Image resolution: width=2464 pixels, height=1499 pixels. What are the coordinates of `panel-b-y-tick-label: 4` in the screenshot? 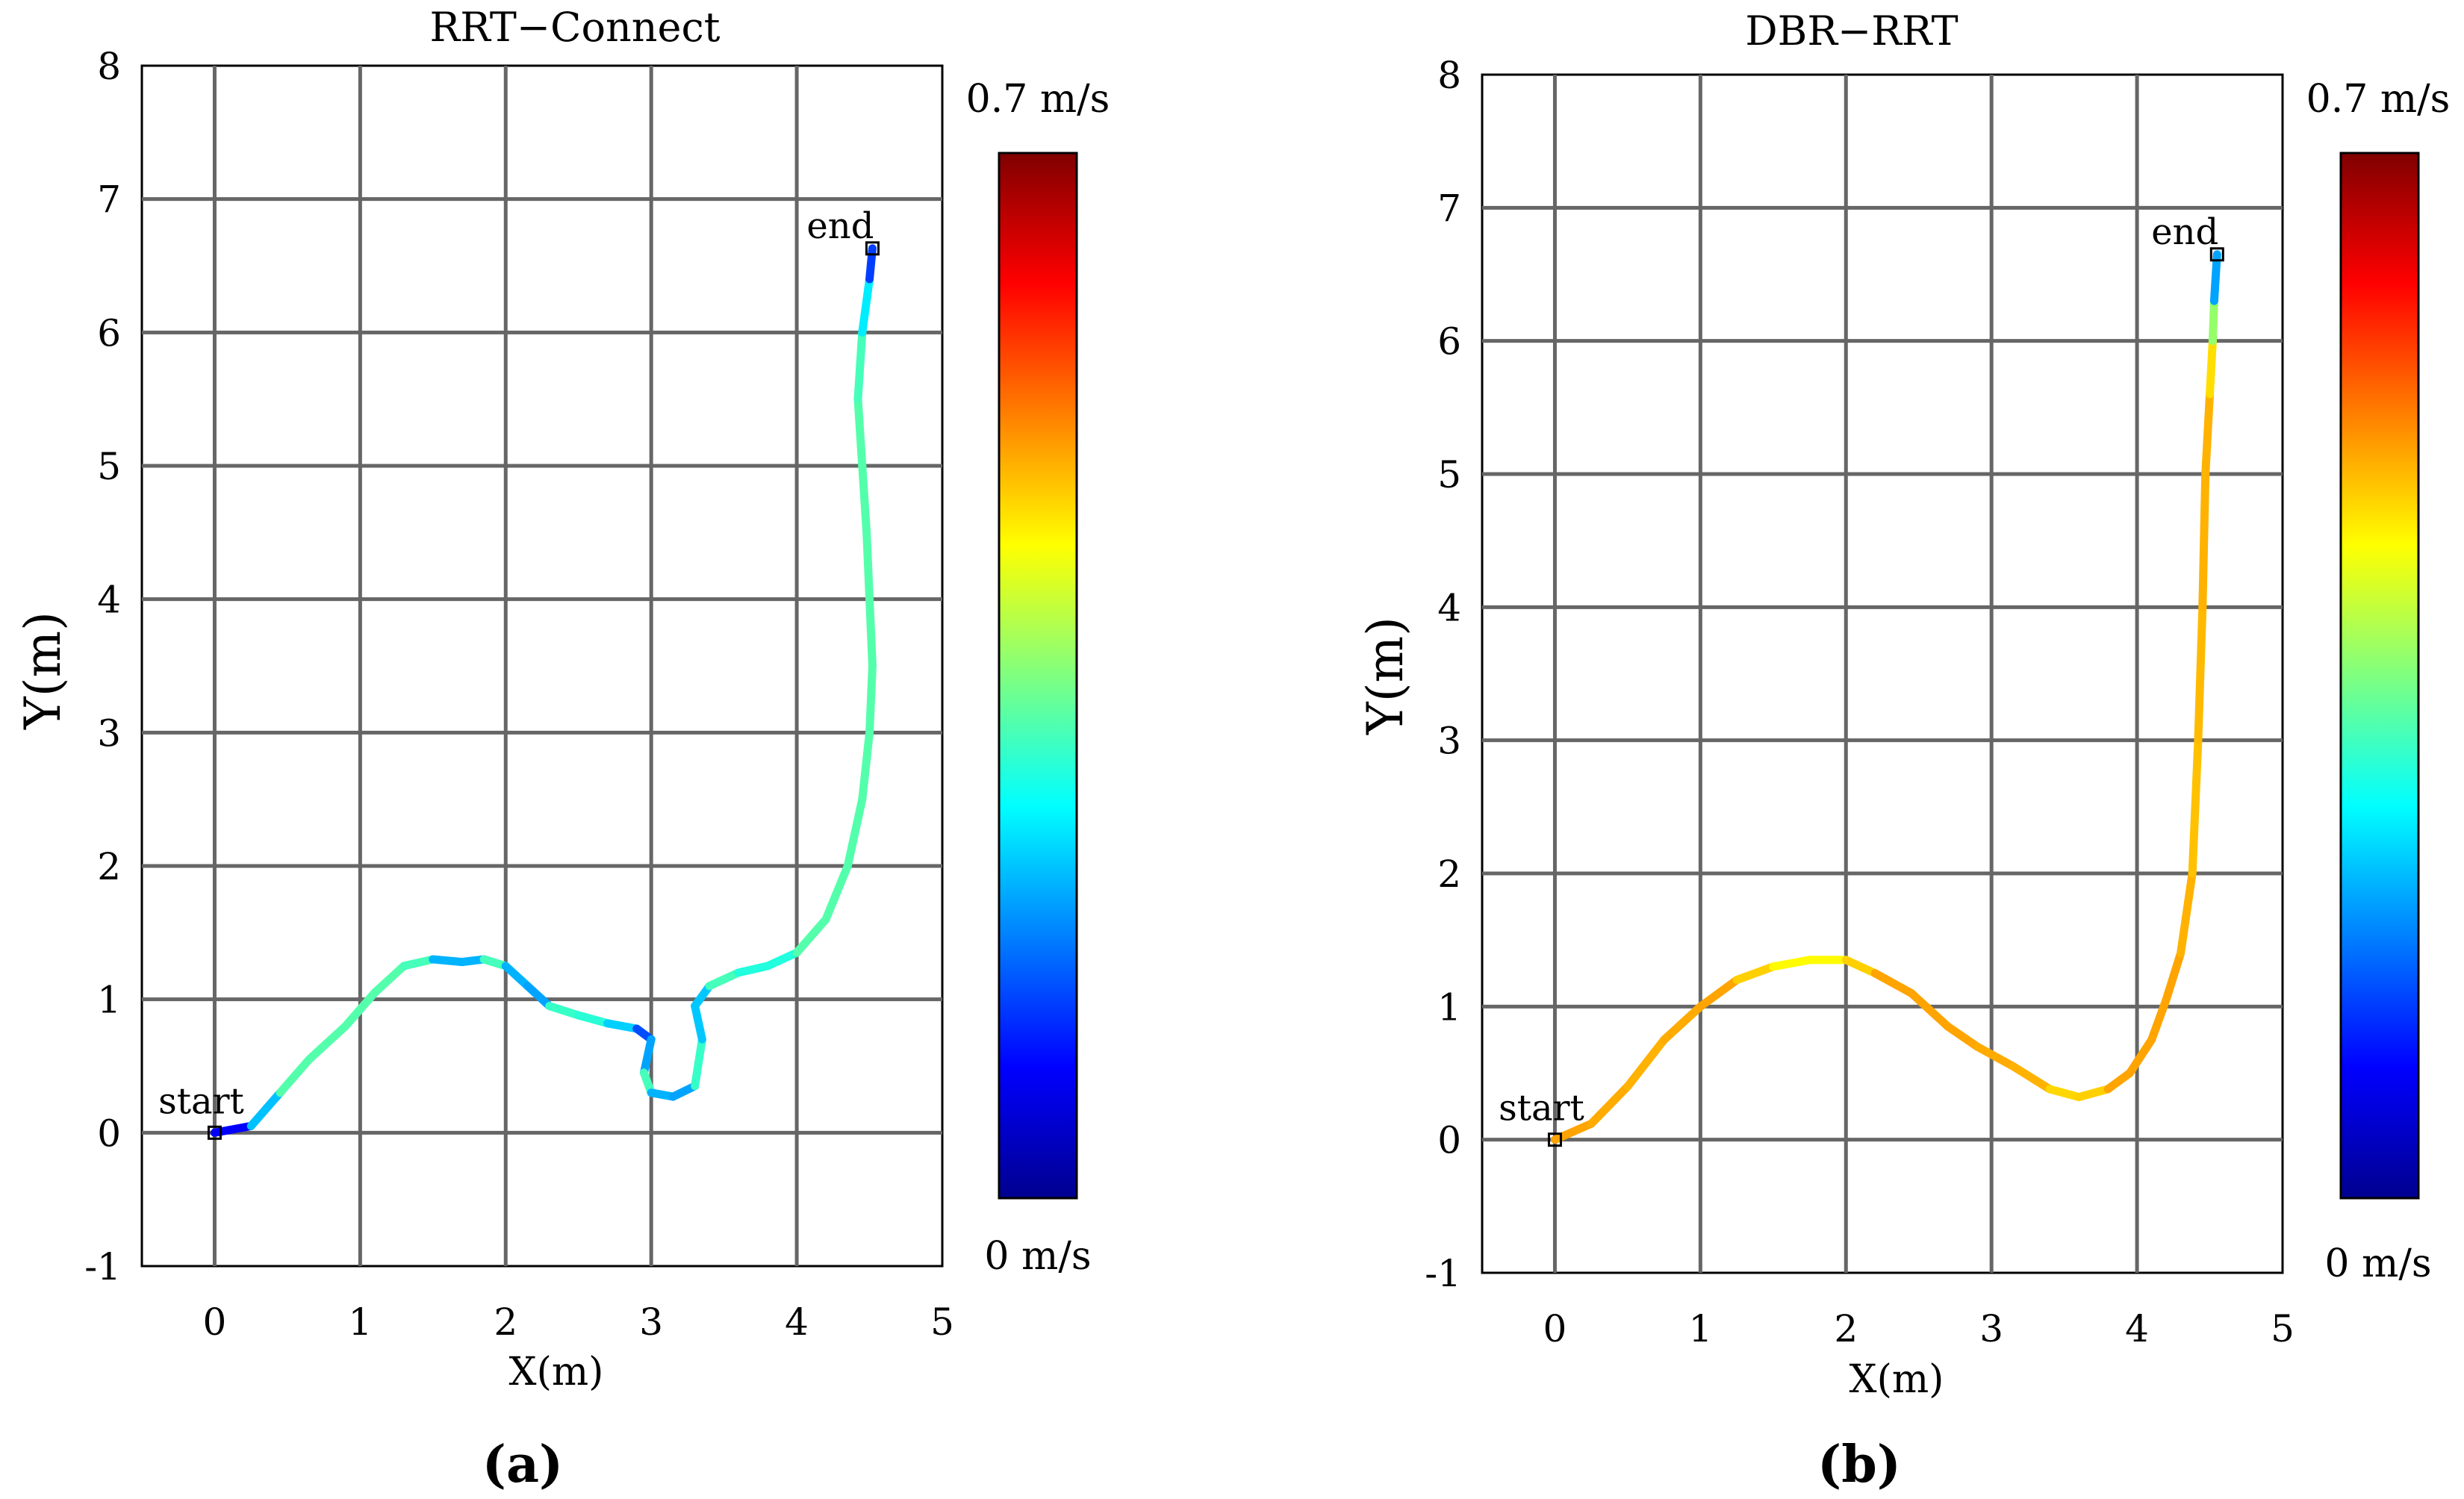 It's located at (1449, 607).